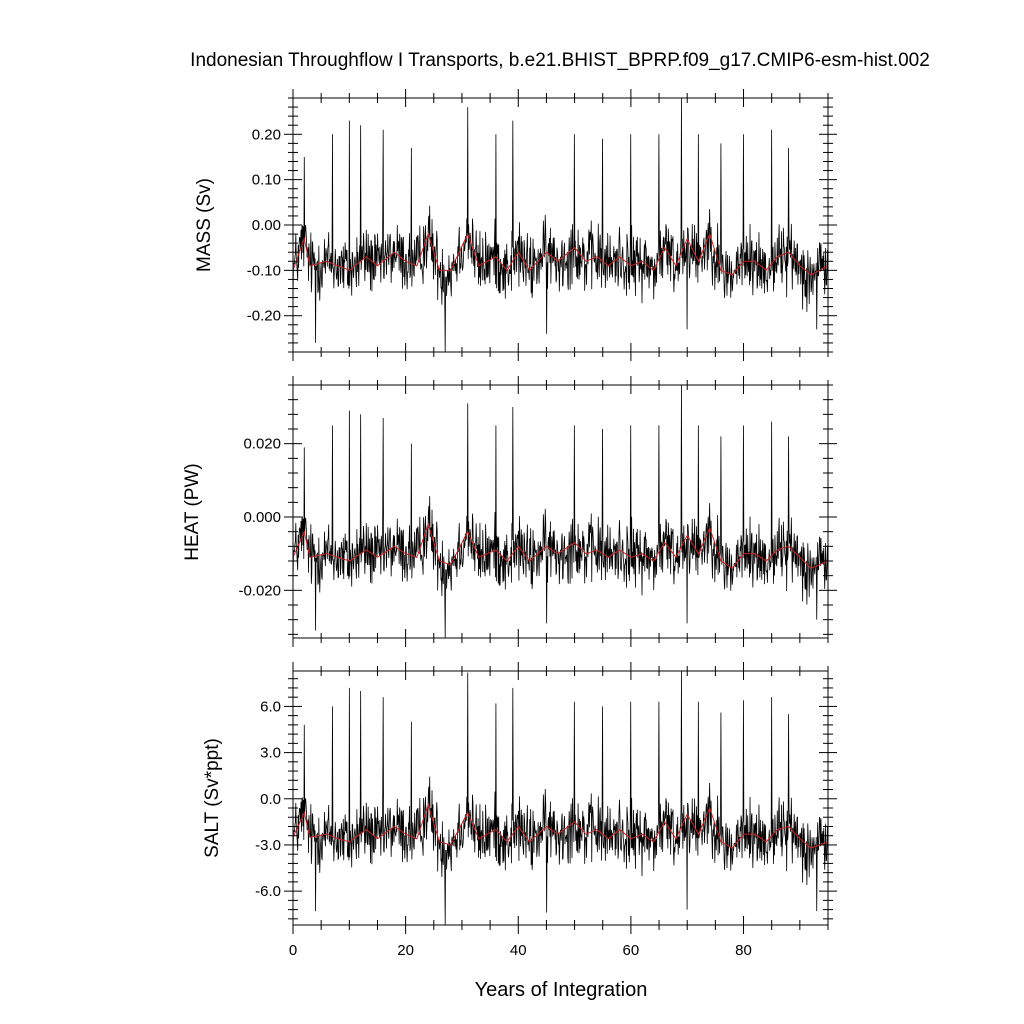 The image size is (1024, 1024). Describe the element at coordinates (561, 990) in the screenshot. I see `x-axis-label: Years of Integration` at that location.